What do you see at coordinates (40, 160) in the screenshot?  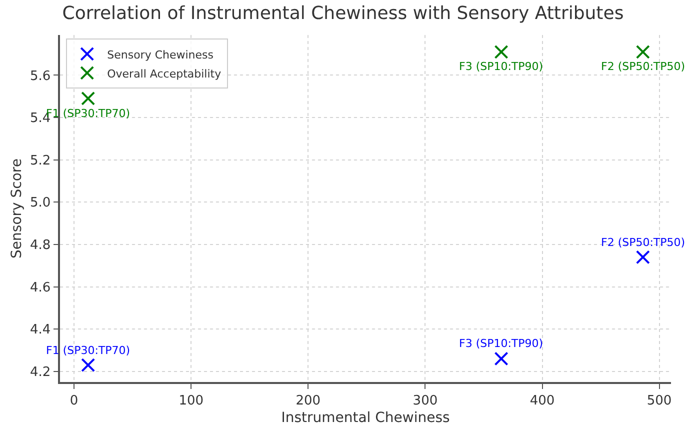 I see `y-tick-label: 5.2` at bounding box center [40, 160].